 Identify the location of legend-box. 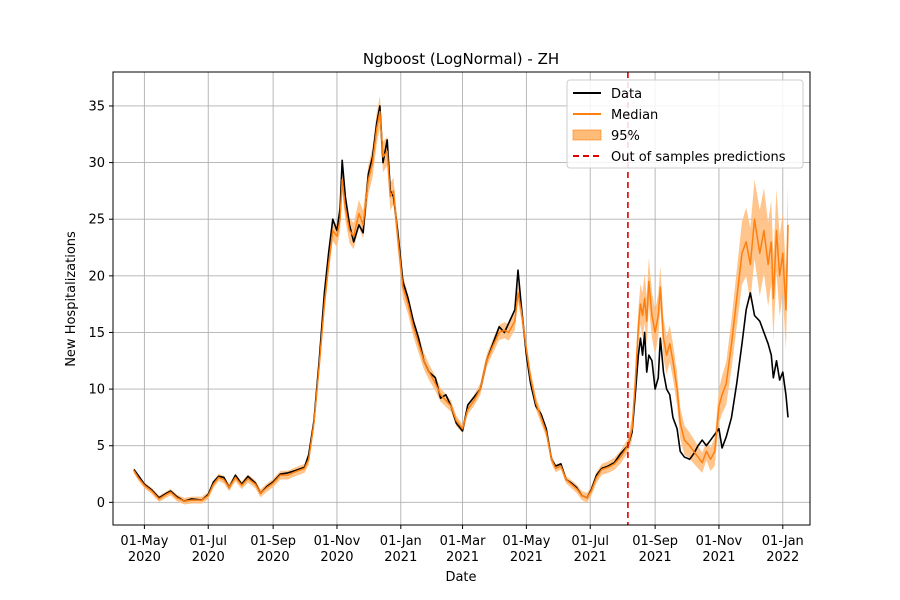
(685, 124).